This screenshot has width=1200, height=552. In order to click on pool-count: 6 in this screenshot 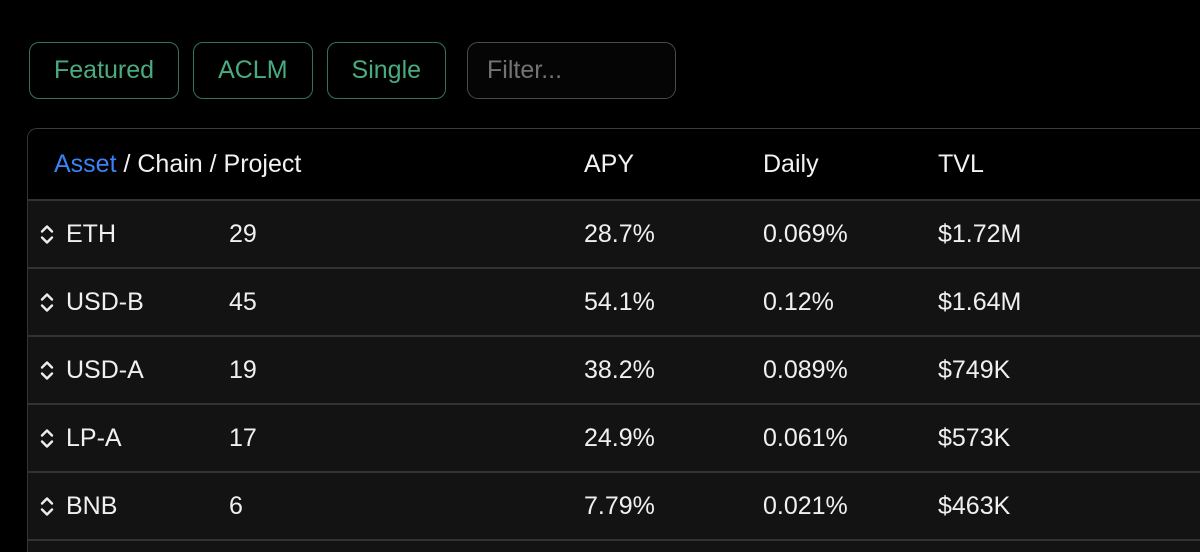, I will do `click(236, 505)`.